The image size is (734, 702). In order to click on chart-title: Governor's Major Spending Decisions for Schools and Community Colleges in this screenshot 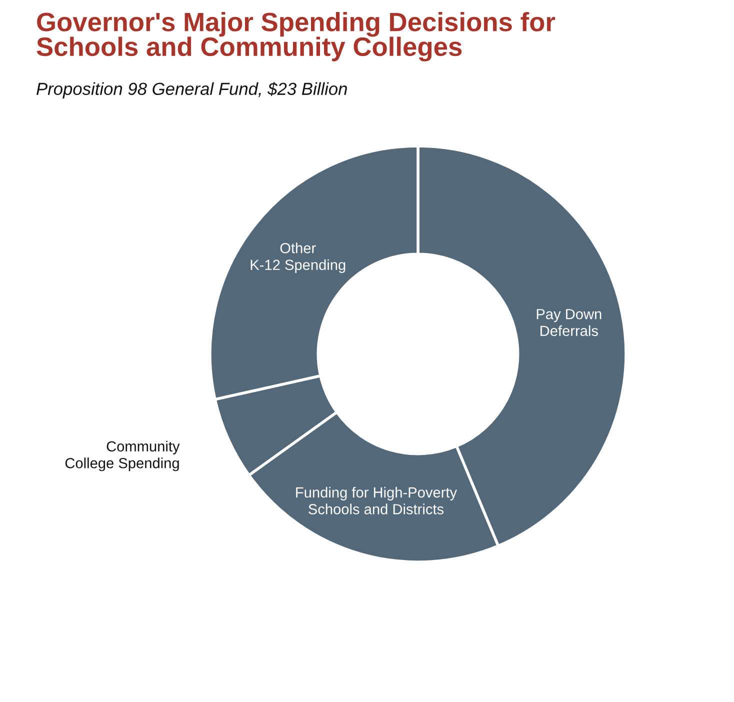, I will do `click(296, 37)`.